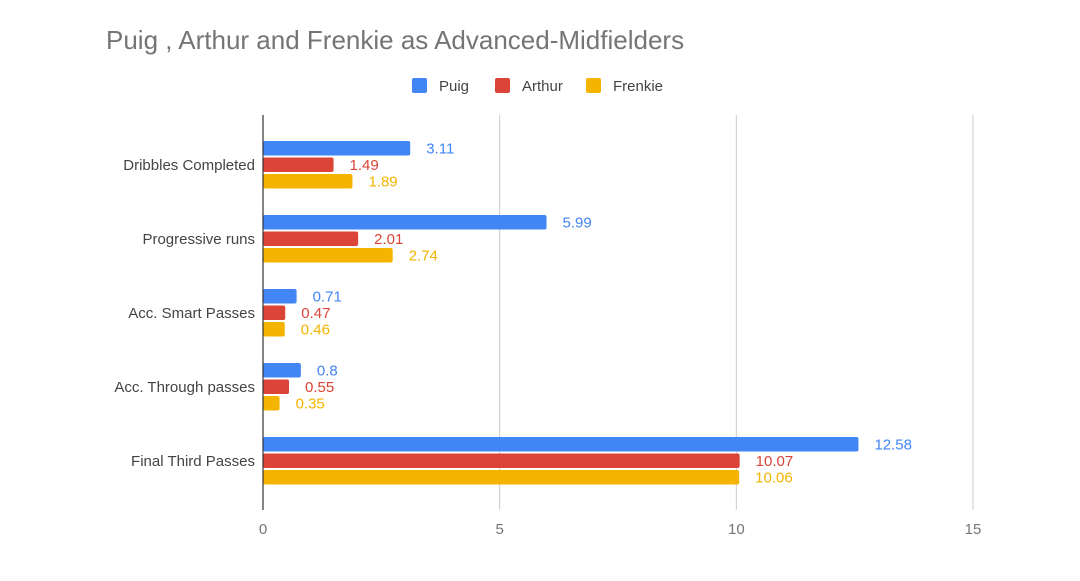  Describe the element at coordinates (280, 296) in the screenshot. I see `bar-puig-acc-smart-passes` at that location.